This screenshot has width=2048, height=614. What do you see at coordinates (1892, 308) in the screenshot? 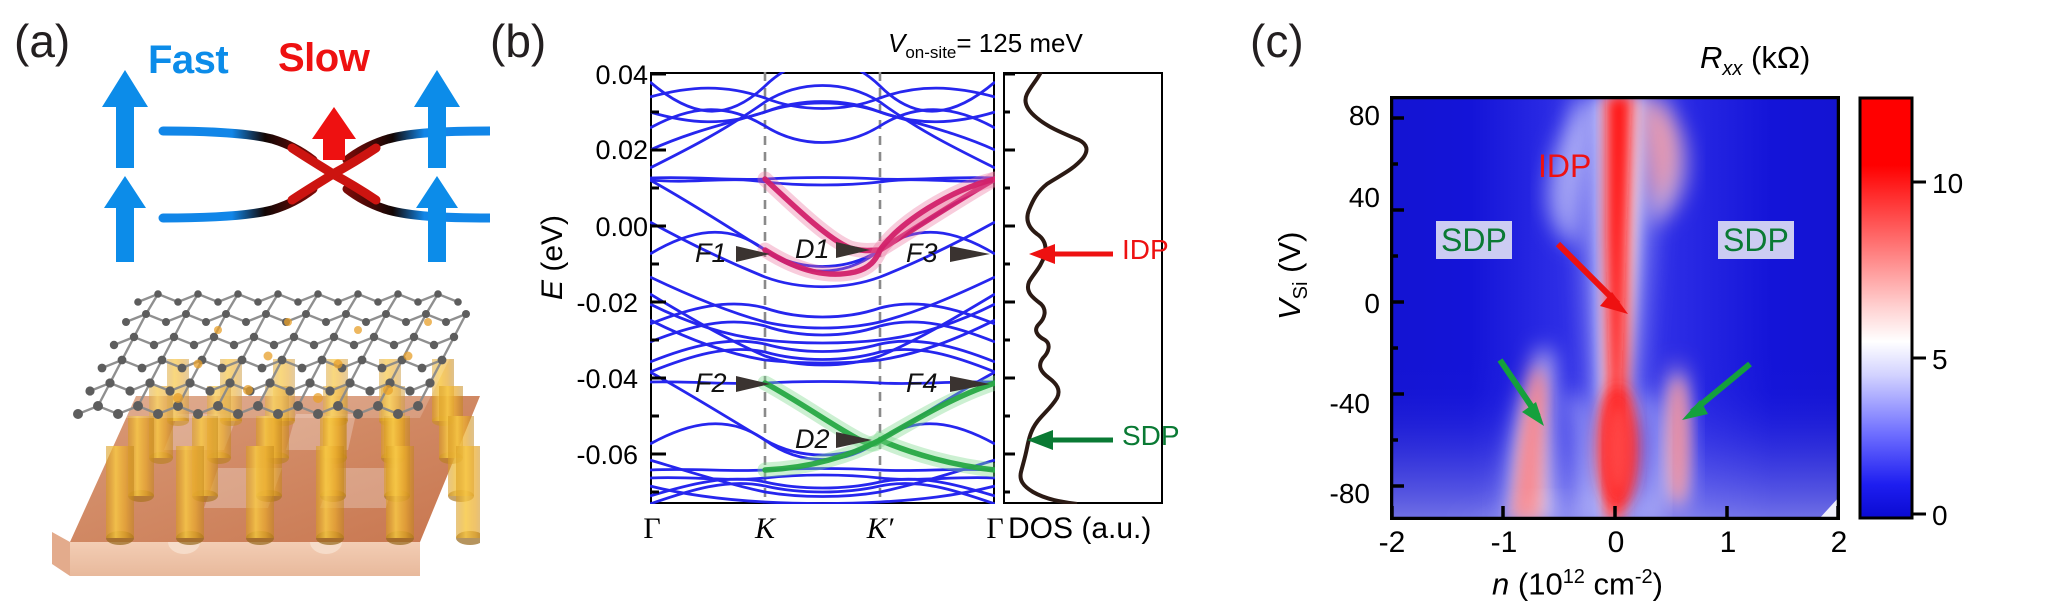
I see `colorbar` at bounding box center [1892, 308].